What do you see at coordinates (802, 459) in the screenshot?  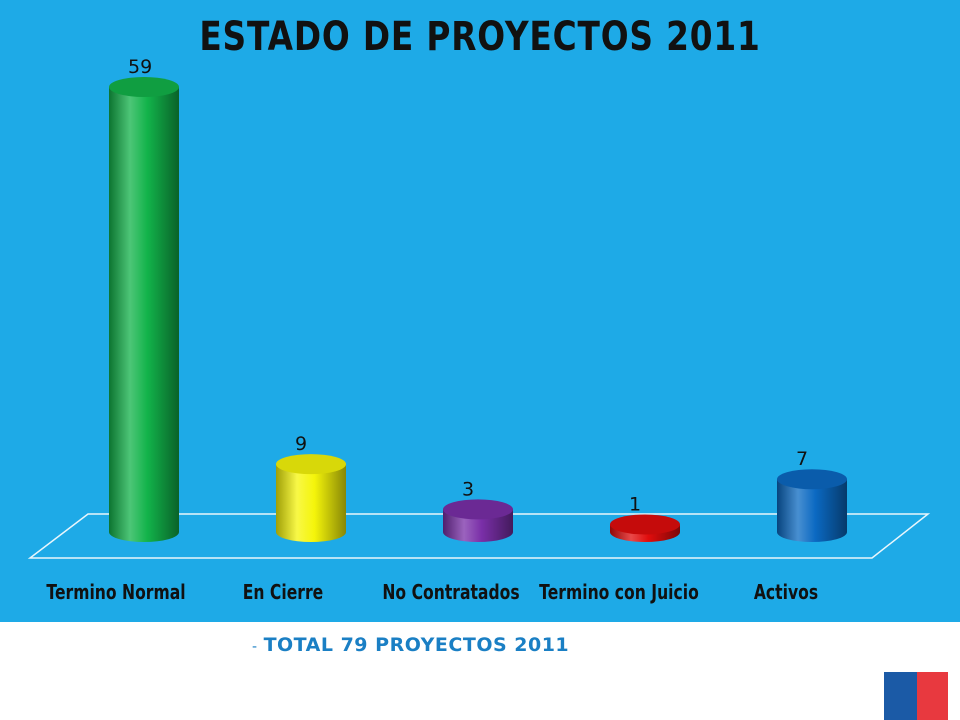 I see `data-label-activos: 7` at bounding box center [802, 459].